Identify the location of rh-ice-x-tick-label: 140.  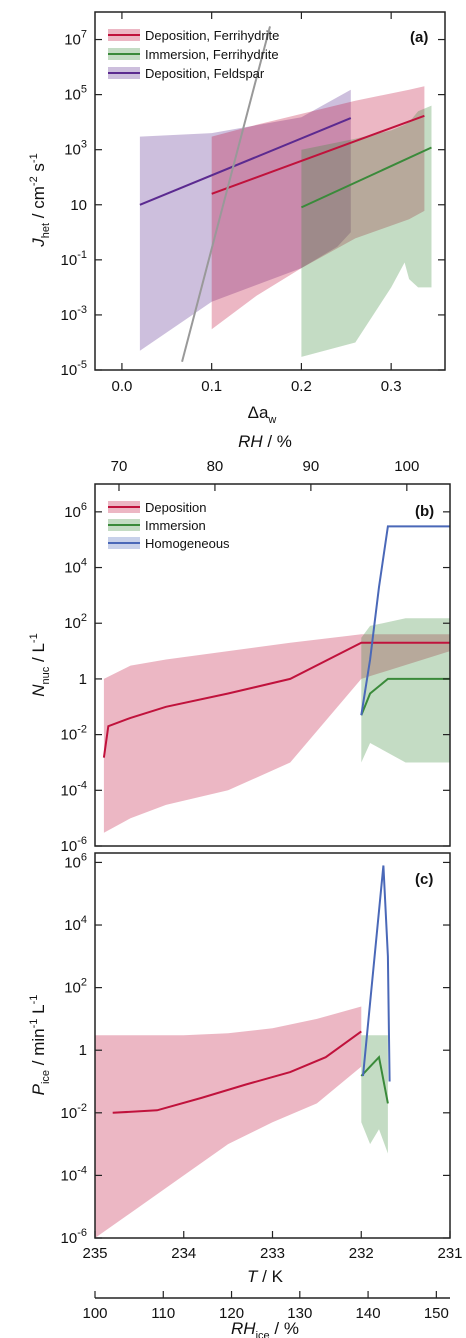
(368, 1313).